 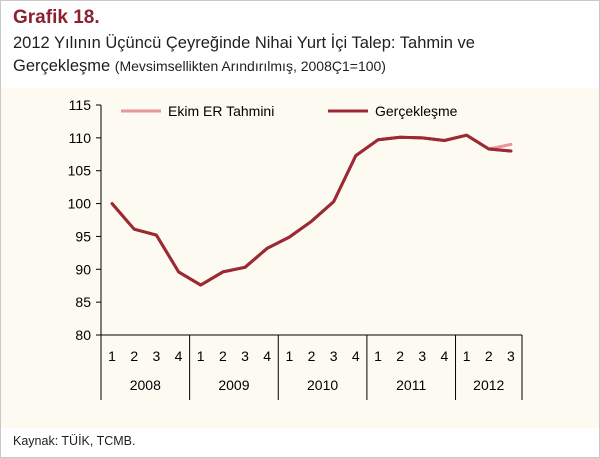 What do you see at coordinates (80, 171) in the screenshot?
I see `y-tick-label-105: 105` at bounding box center [80, 171].